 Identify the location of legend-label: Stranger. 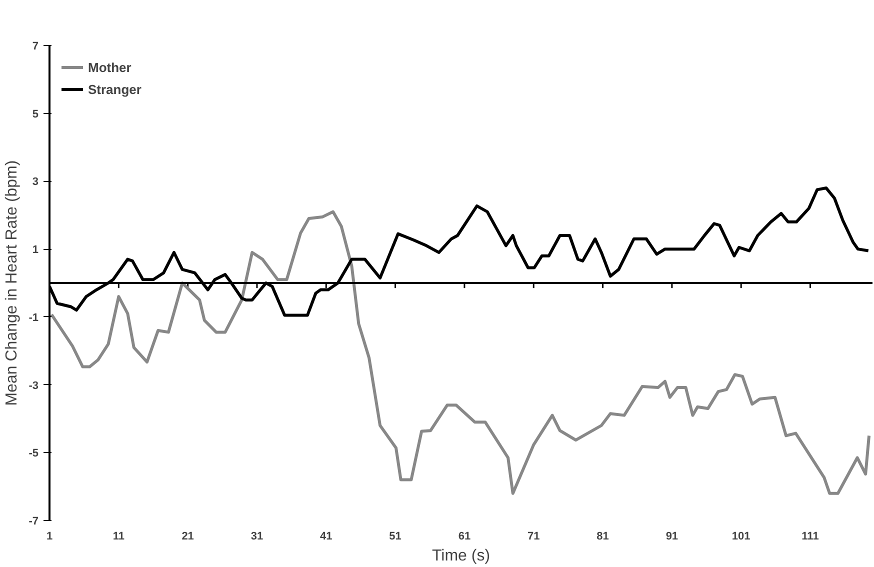
(115, 89).